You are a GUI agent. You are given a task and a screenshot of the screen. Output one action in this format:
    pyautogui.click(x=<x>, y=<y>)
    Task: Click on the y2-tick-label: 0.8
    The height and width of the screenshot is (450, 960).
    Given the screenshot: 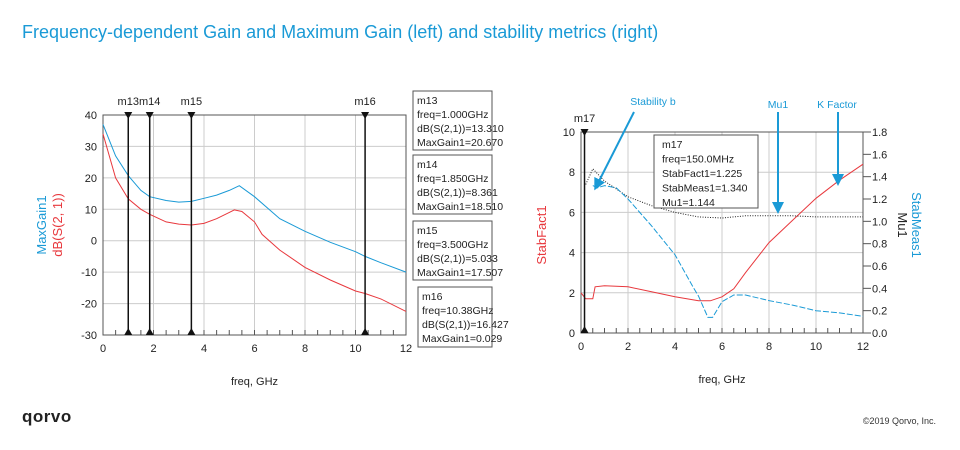 What is the action you would take?
    pyautogui.click(x=879, y=245)
    